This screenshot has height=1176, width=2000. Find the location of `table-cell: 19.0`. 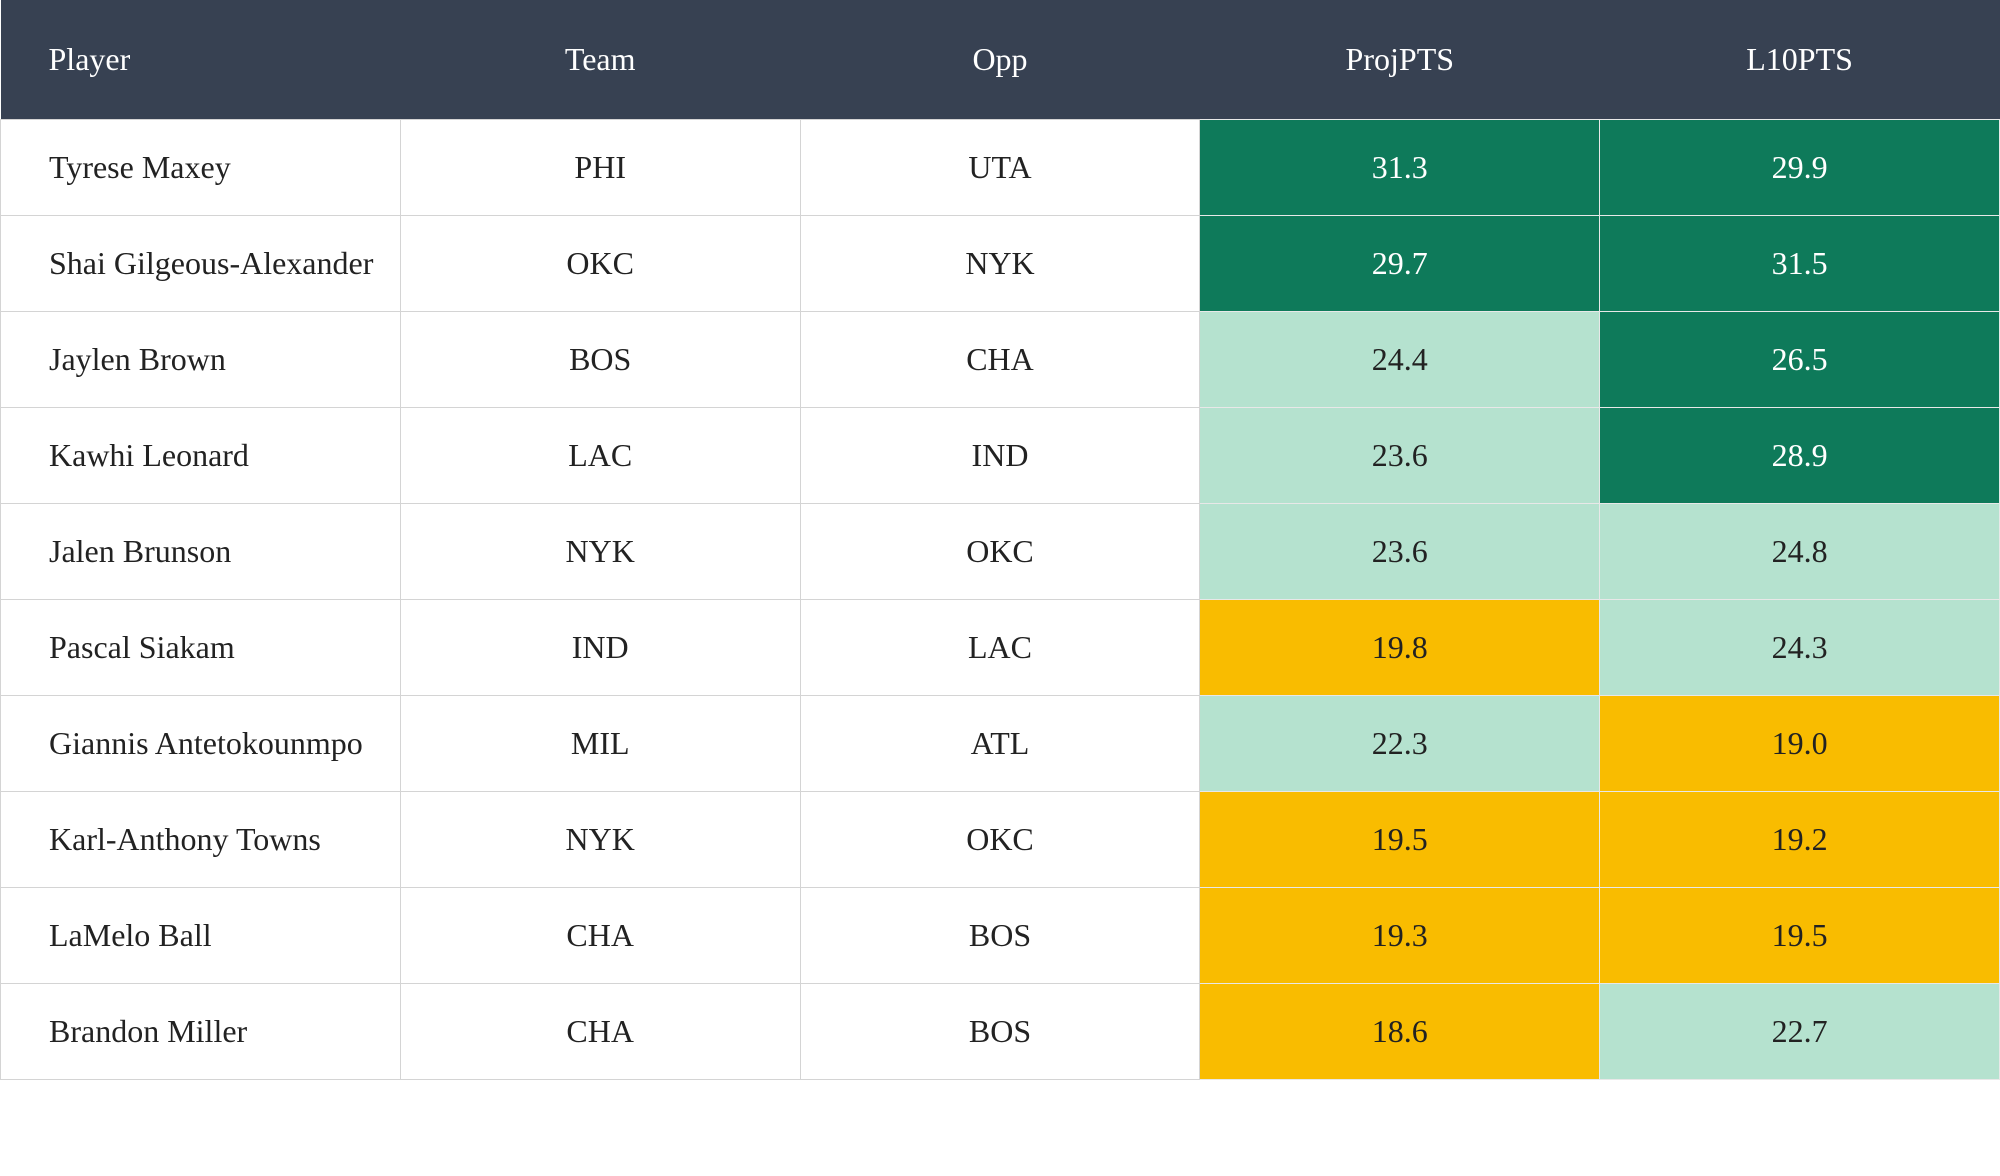

table-cell: 19.0 is located at coordinates (1799, 743).